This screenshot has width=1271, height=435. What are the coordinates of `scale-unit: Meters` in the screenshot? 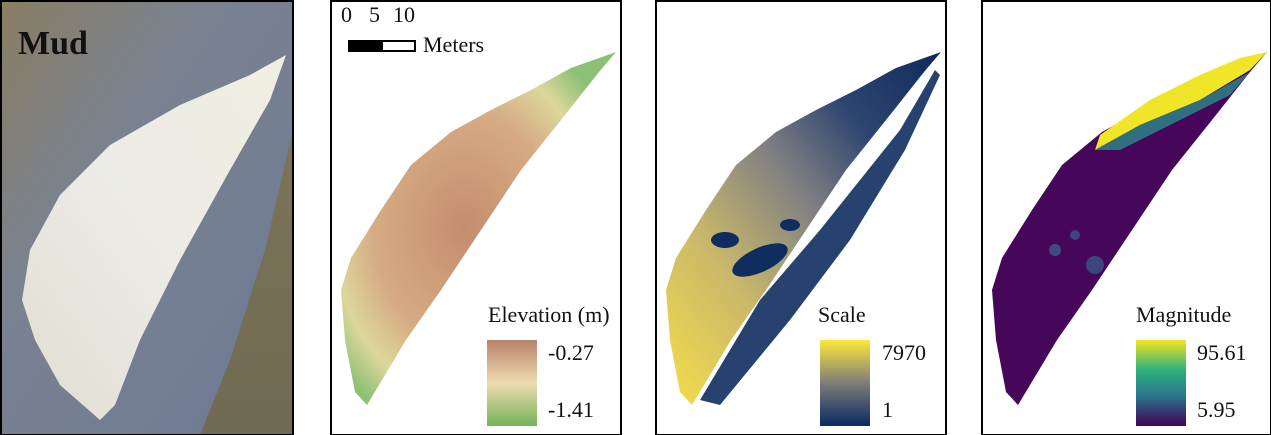 It's located at (453, 44).